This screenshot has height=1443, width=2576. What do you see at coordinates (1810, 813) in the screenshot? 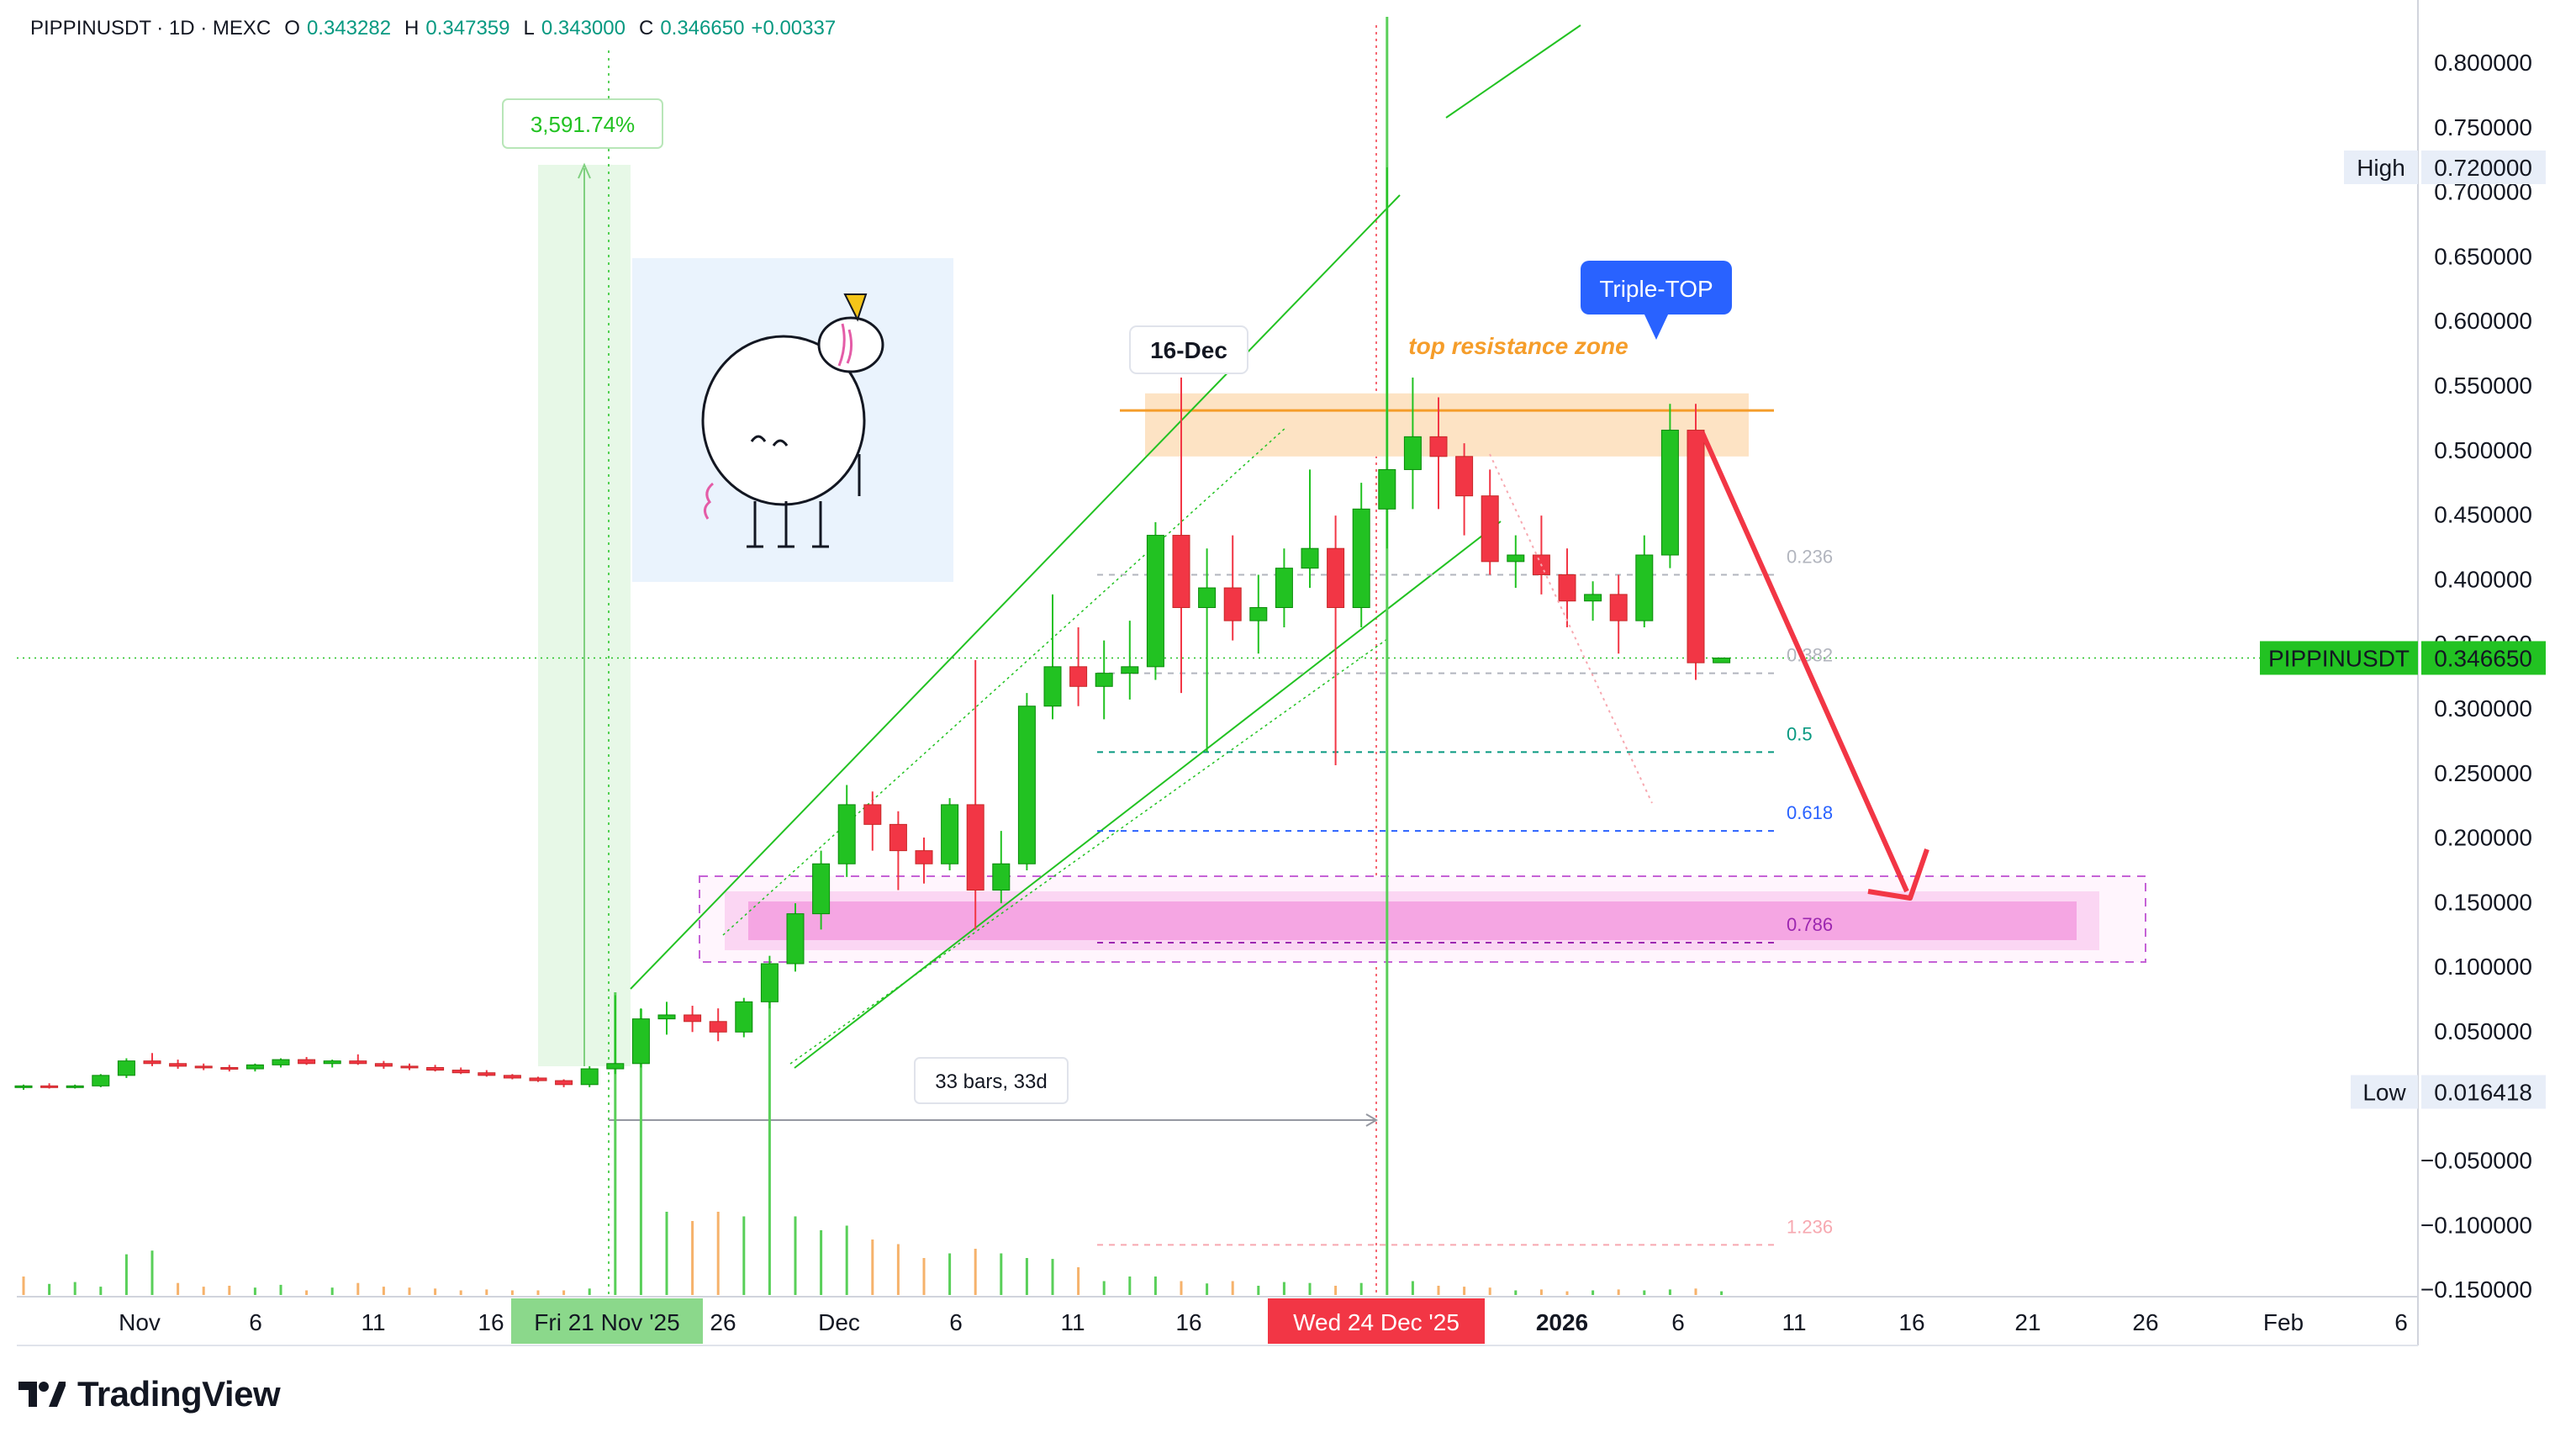
I see `fib-label-0.618: 0.618` at bounding box center [1810, 813].